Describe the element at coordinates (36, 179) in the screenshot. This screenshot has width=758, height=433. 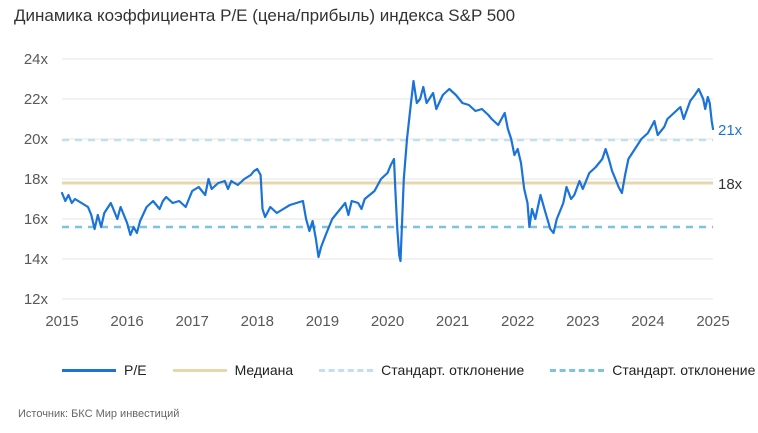
I see `y-tick-label: 18x` at that location.